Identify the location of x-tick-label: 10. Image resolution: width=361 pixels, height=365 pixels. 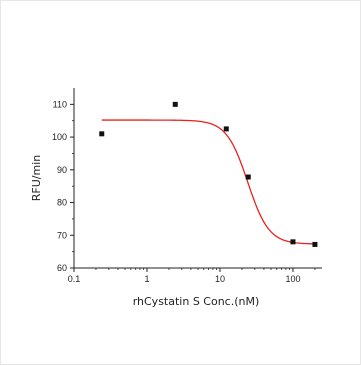
(220, 279).